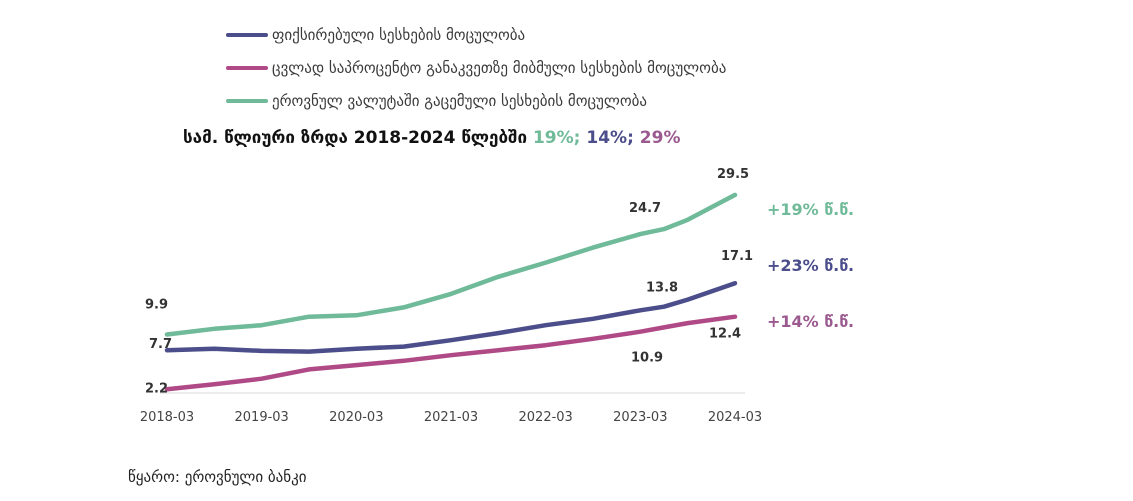 Image resolution: width=1133 pixels, height=501 pixels. What do you see at coordinates (645, 208) in the screenshot?
I see `data-label: 24.7` at bounding box center [645, 208].